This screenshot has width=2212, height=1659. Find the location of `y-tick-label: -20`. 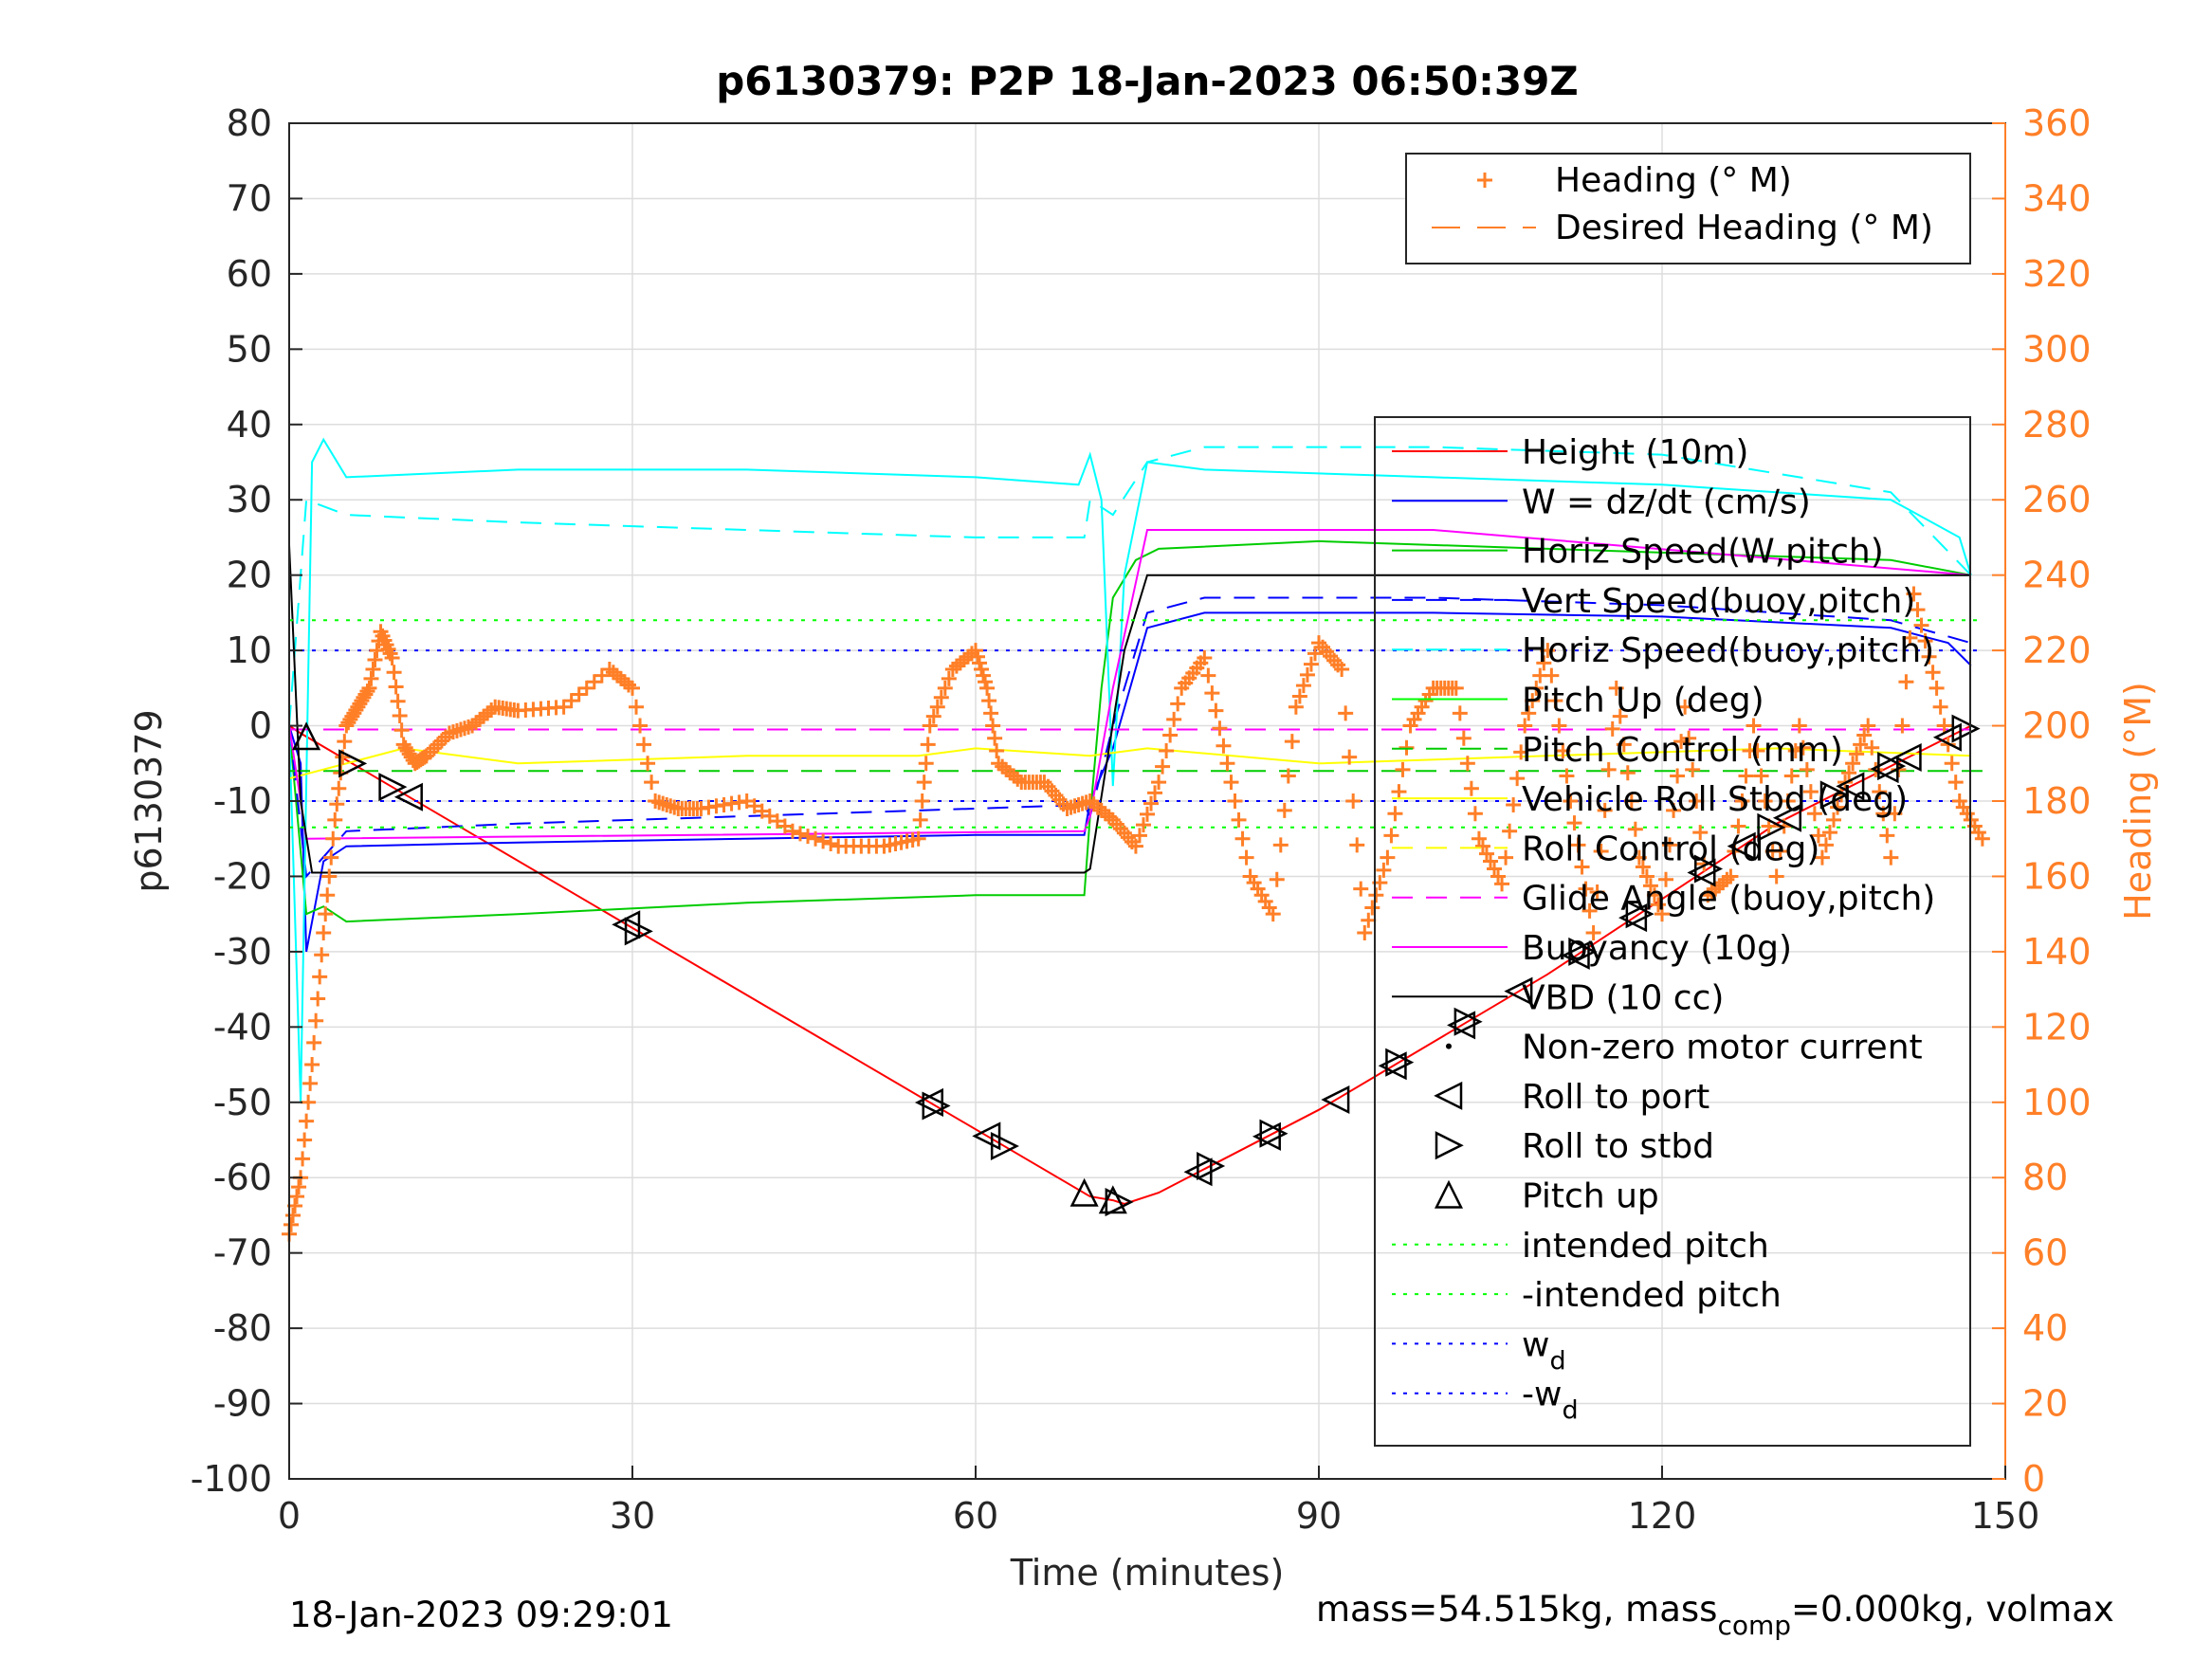

y-tick-label: -20 is located at coordinates (242, 876).